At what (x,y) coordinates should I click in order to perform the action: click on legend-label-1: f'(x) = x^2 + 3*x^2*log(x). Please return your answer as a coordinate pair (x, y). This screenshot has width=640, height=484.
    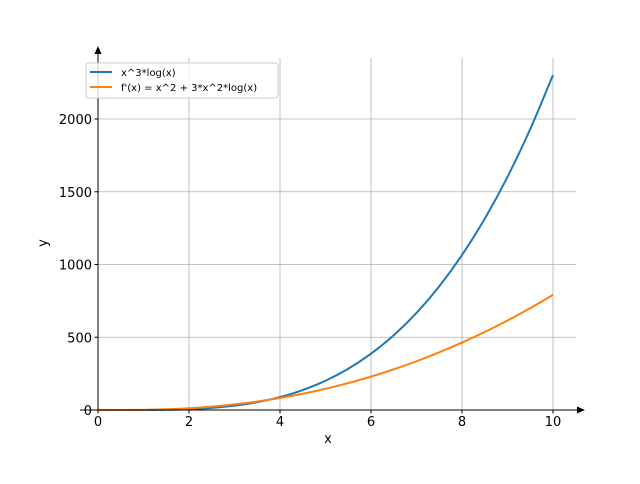
    Looking at the image, I should click on (189, 88).